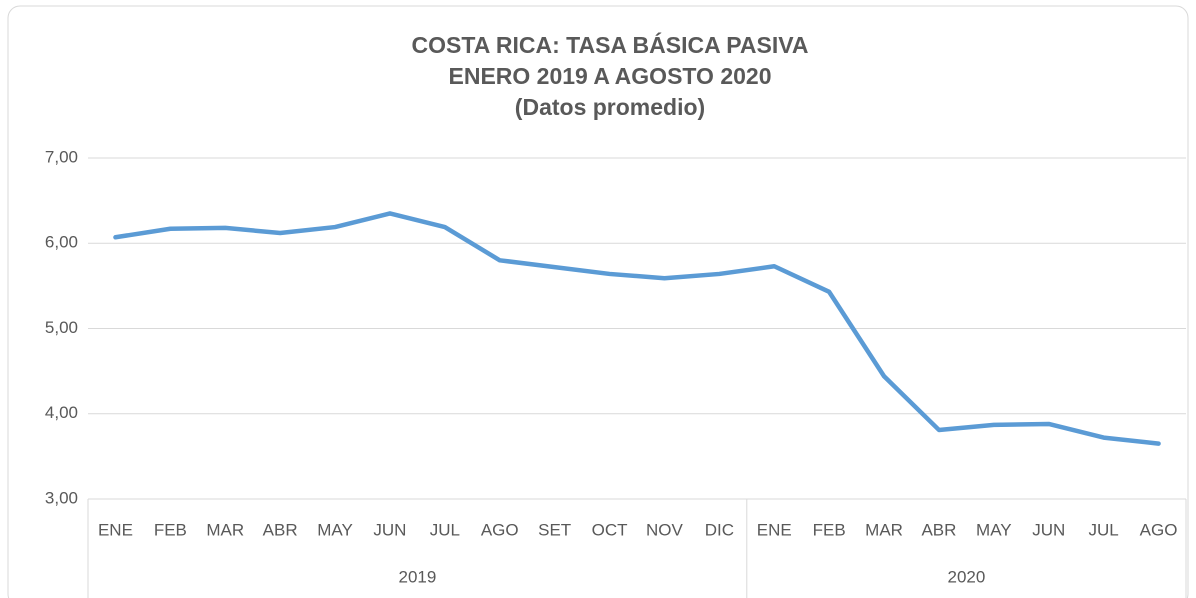  Describe the element at coordinates (966, 576) in the screenshot. I see `group-label: 2020` at that location.